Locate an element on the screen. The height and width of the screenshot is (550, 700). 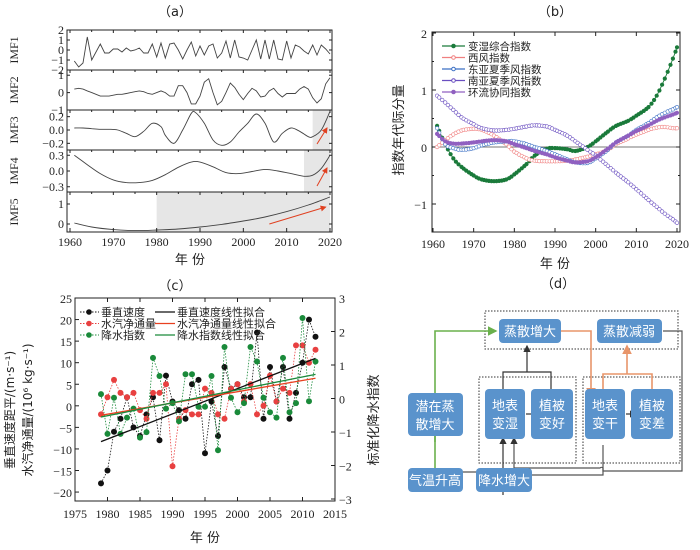
legend-label: 东亚夏季风指数 is located at coordinates (505, 69).